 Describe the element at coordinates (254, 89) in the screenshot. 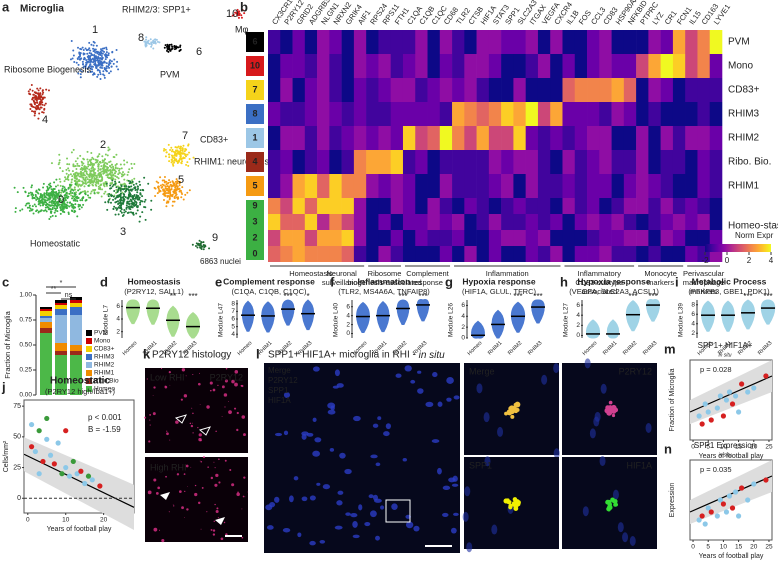

I see `row-id: 7` at that location.